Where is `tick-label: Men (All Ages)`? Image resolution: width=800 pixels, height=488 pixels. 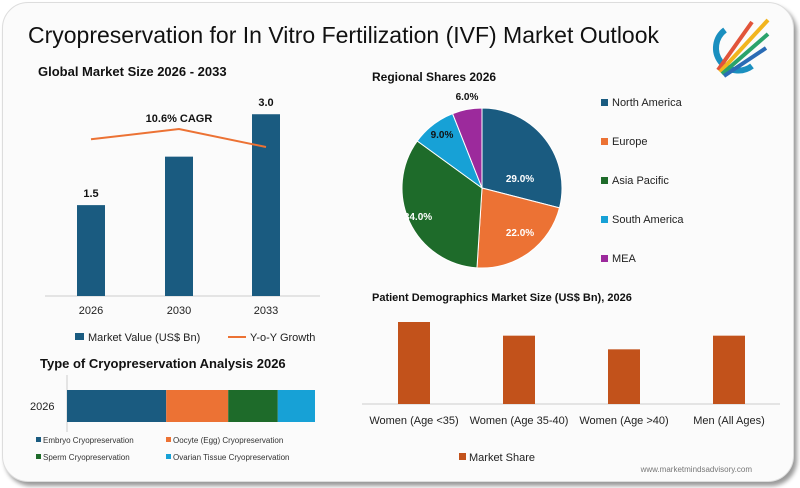 tick-label: Men (All Ages) is located at coordinates (729, 421).